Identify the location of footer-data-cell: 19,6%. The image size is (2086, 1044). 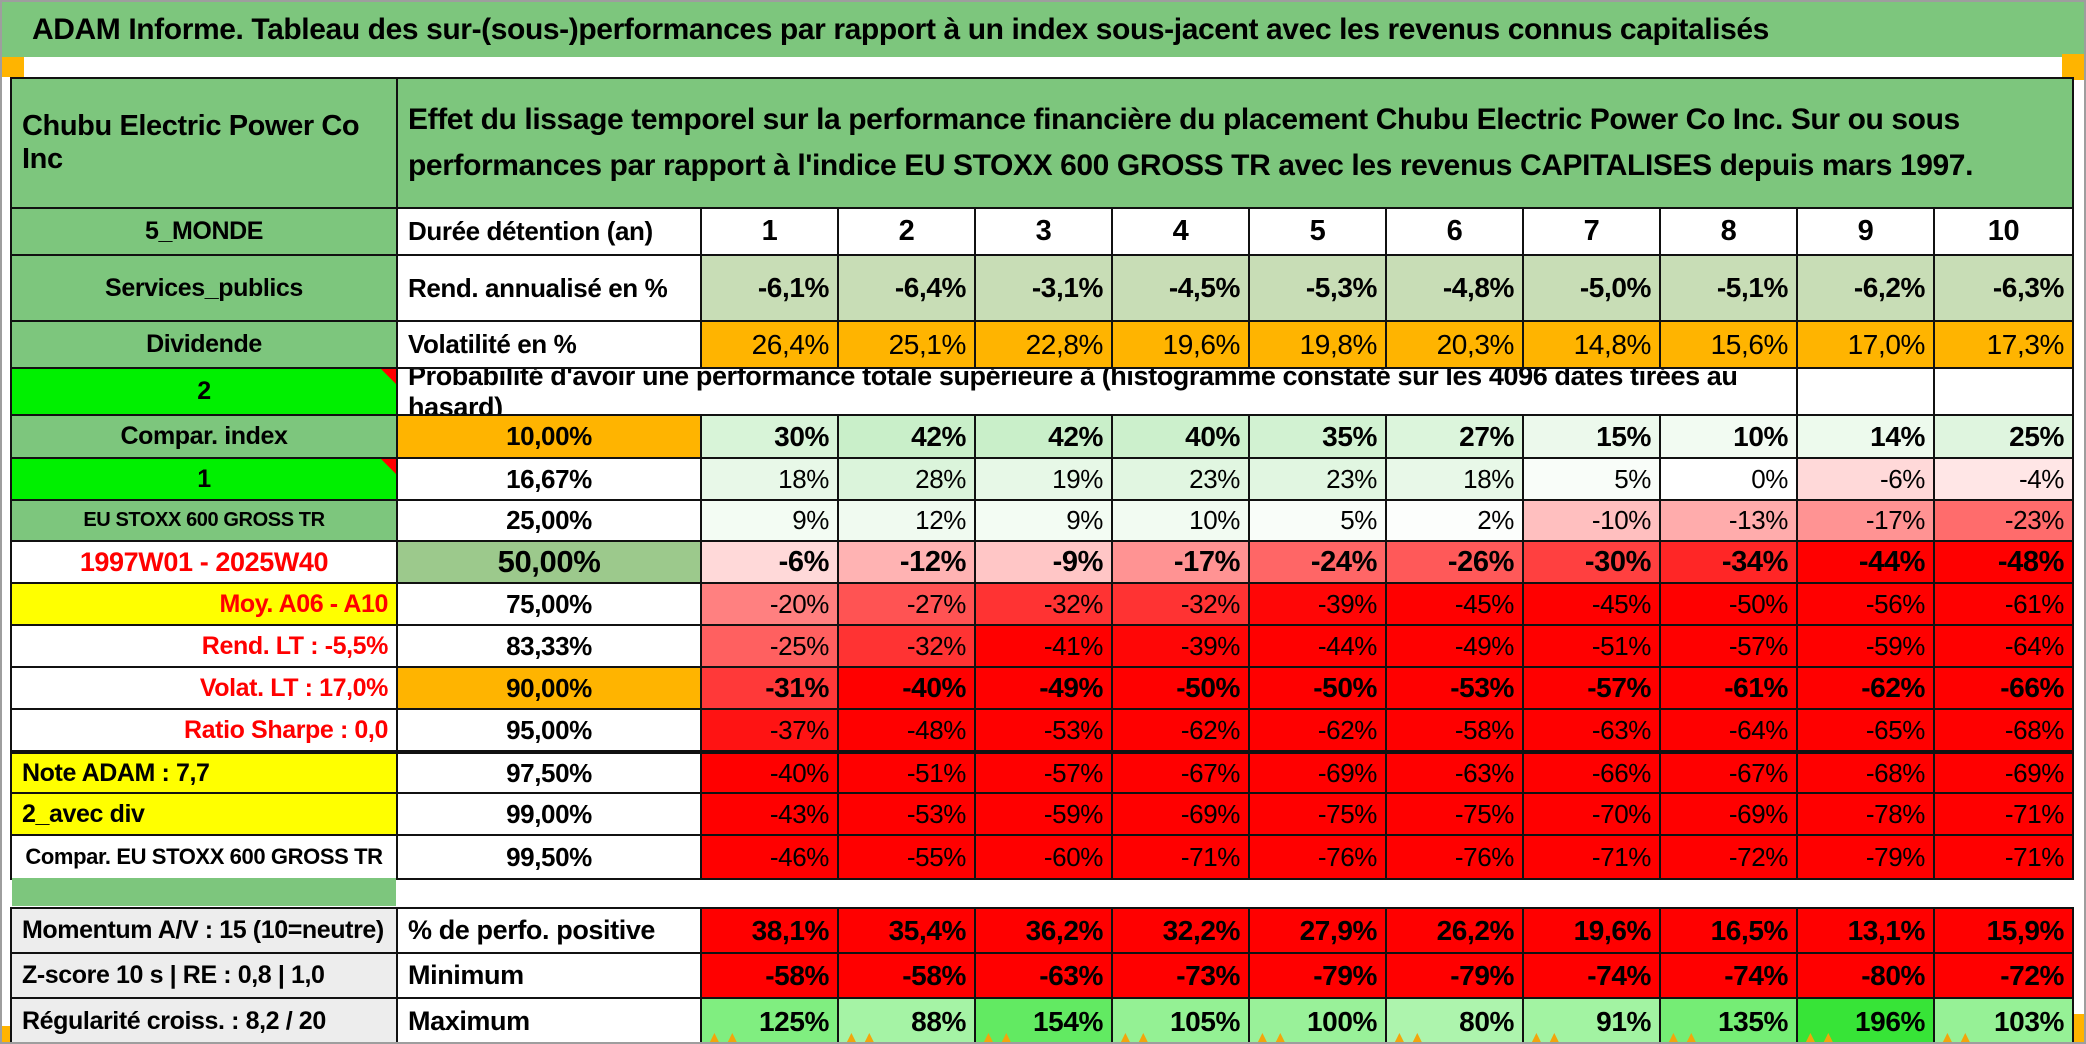
(1592, 931).